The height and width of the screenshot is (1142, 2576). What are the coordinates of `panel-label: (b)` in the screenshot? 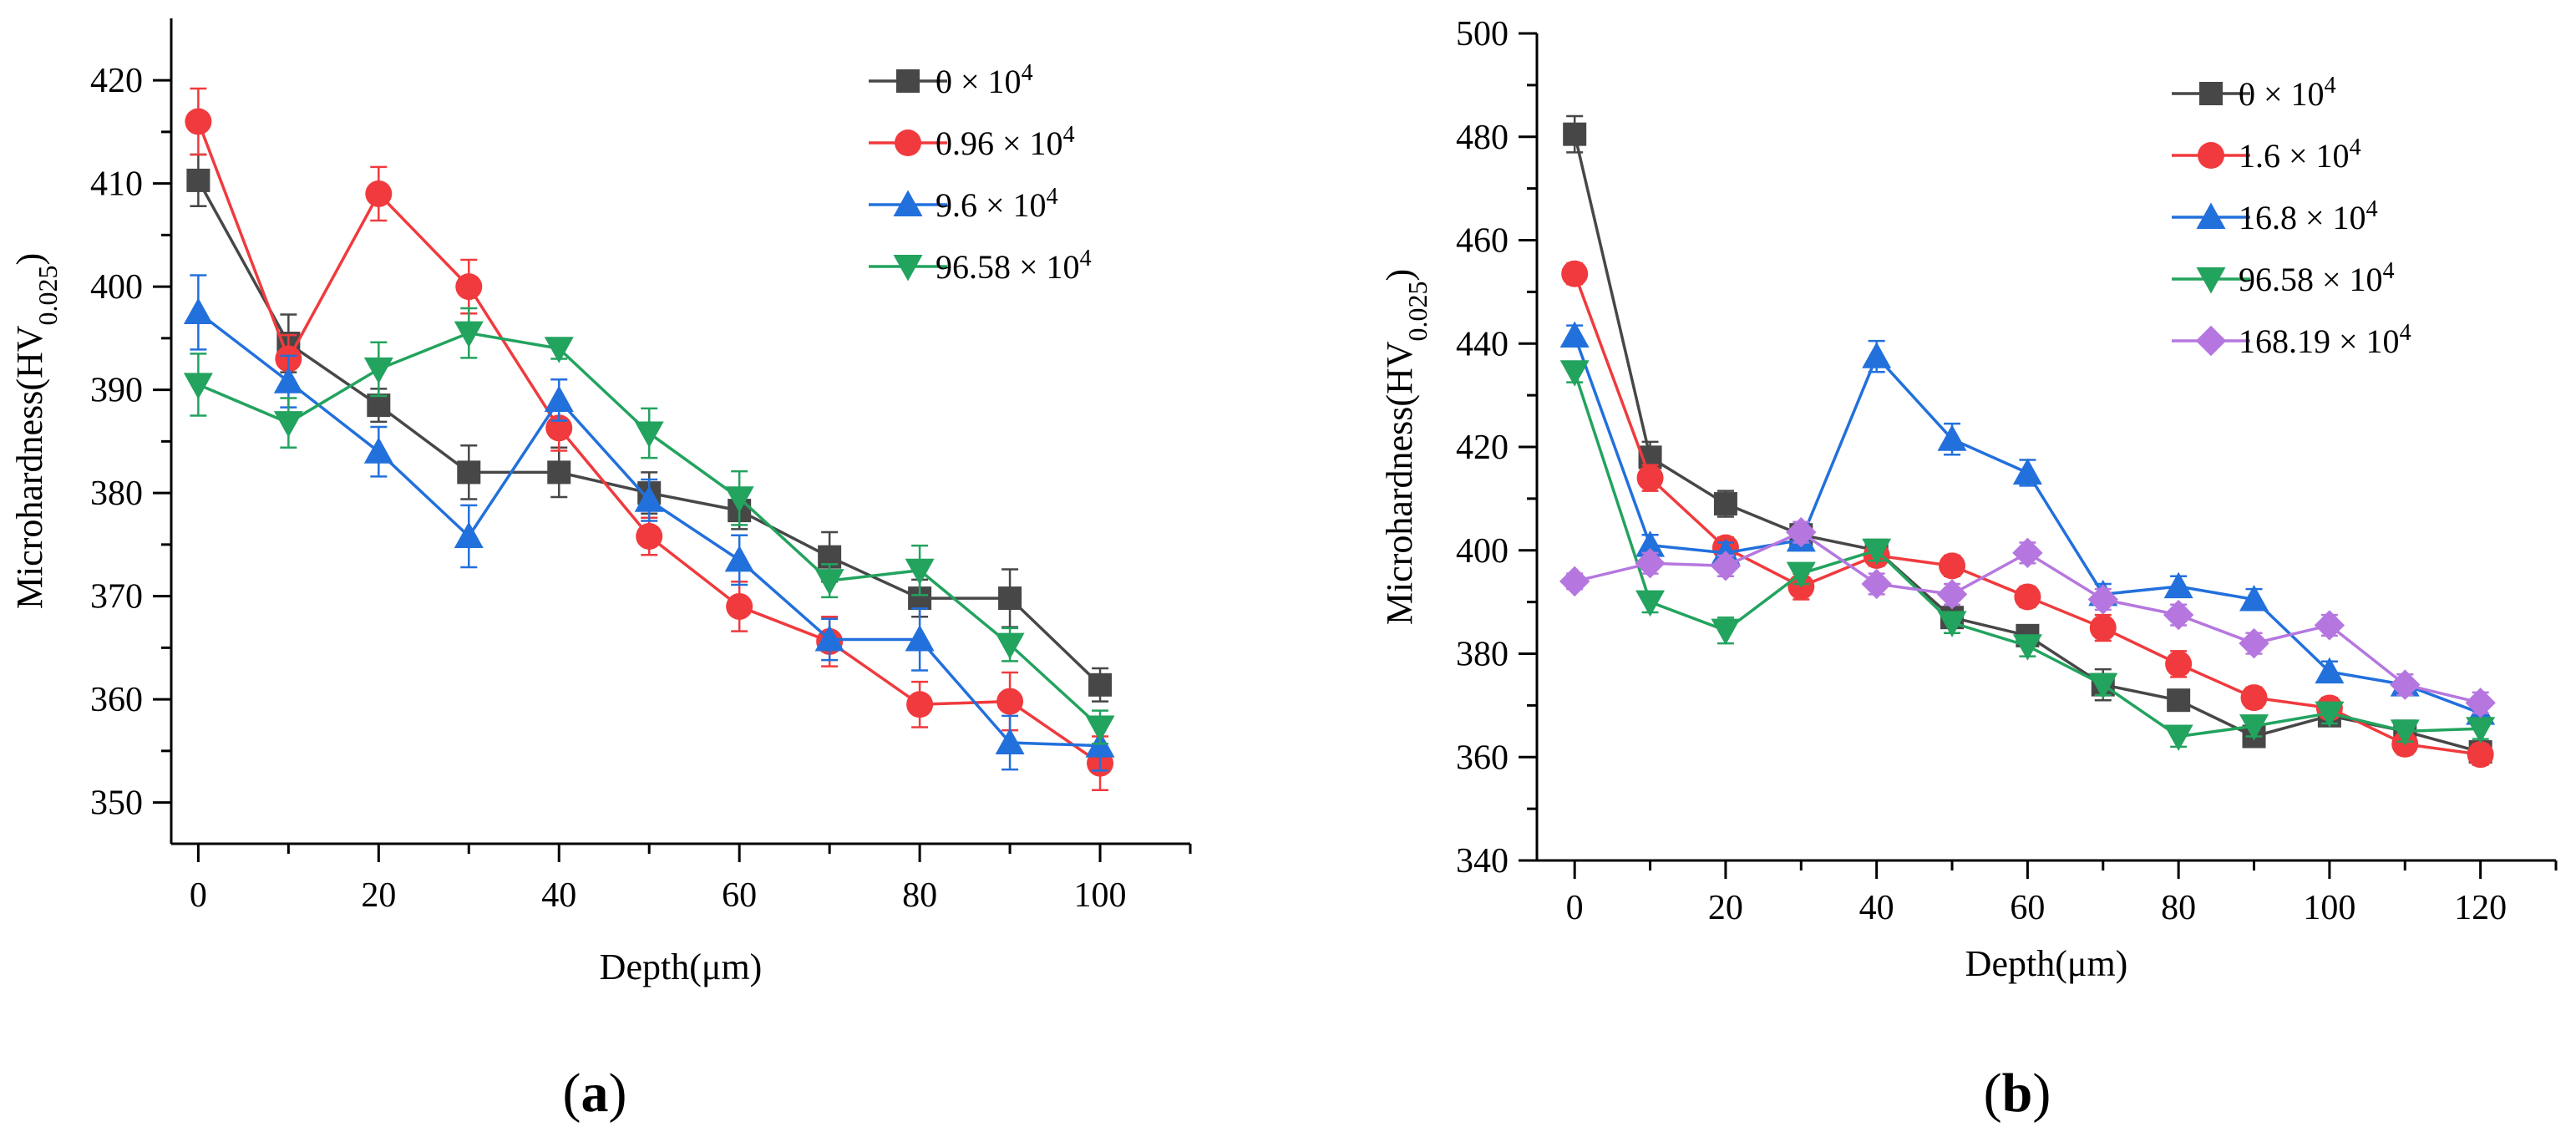 It's located at (2017, 1093).